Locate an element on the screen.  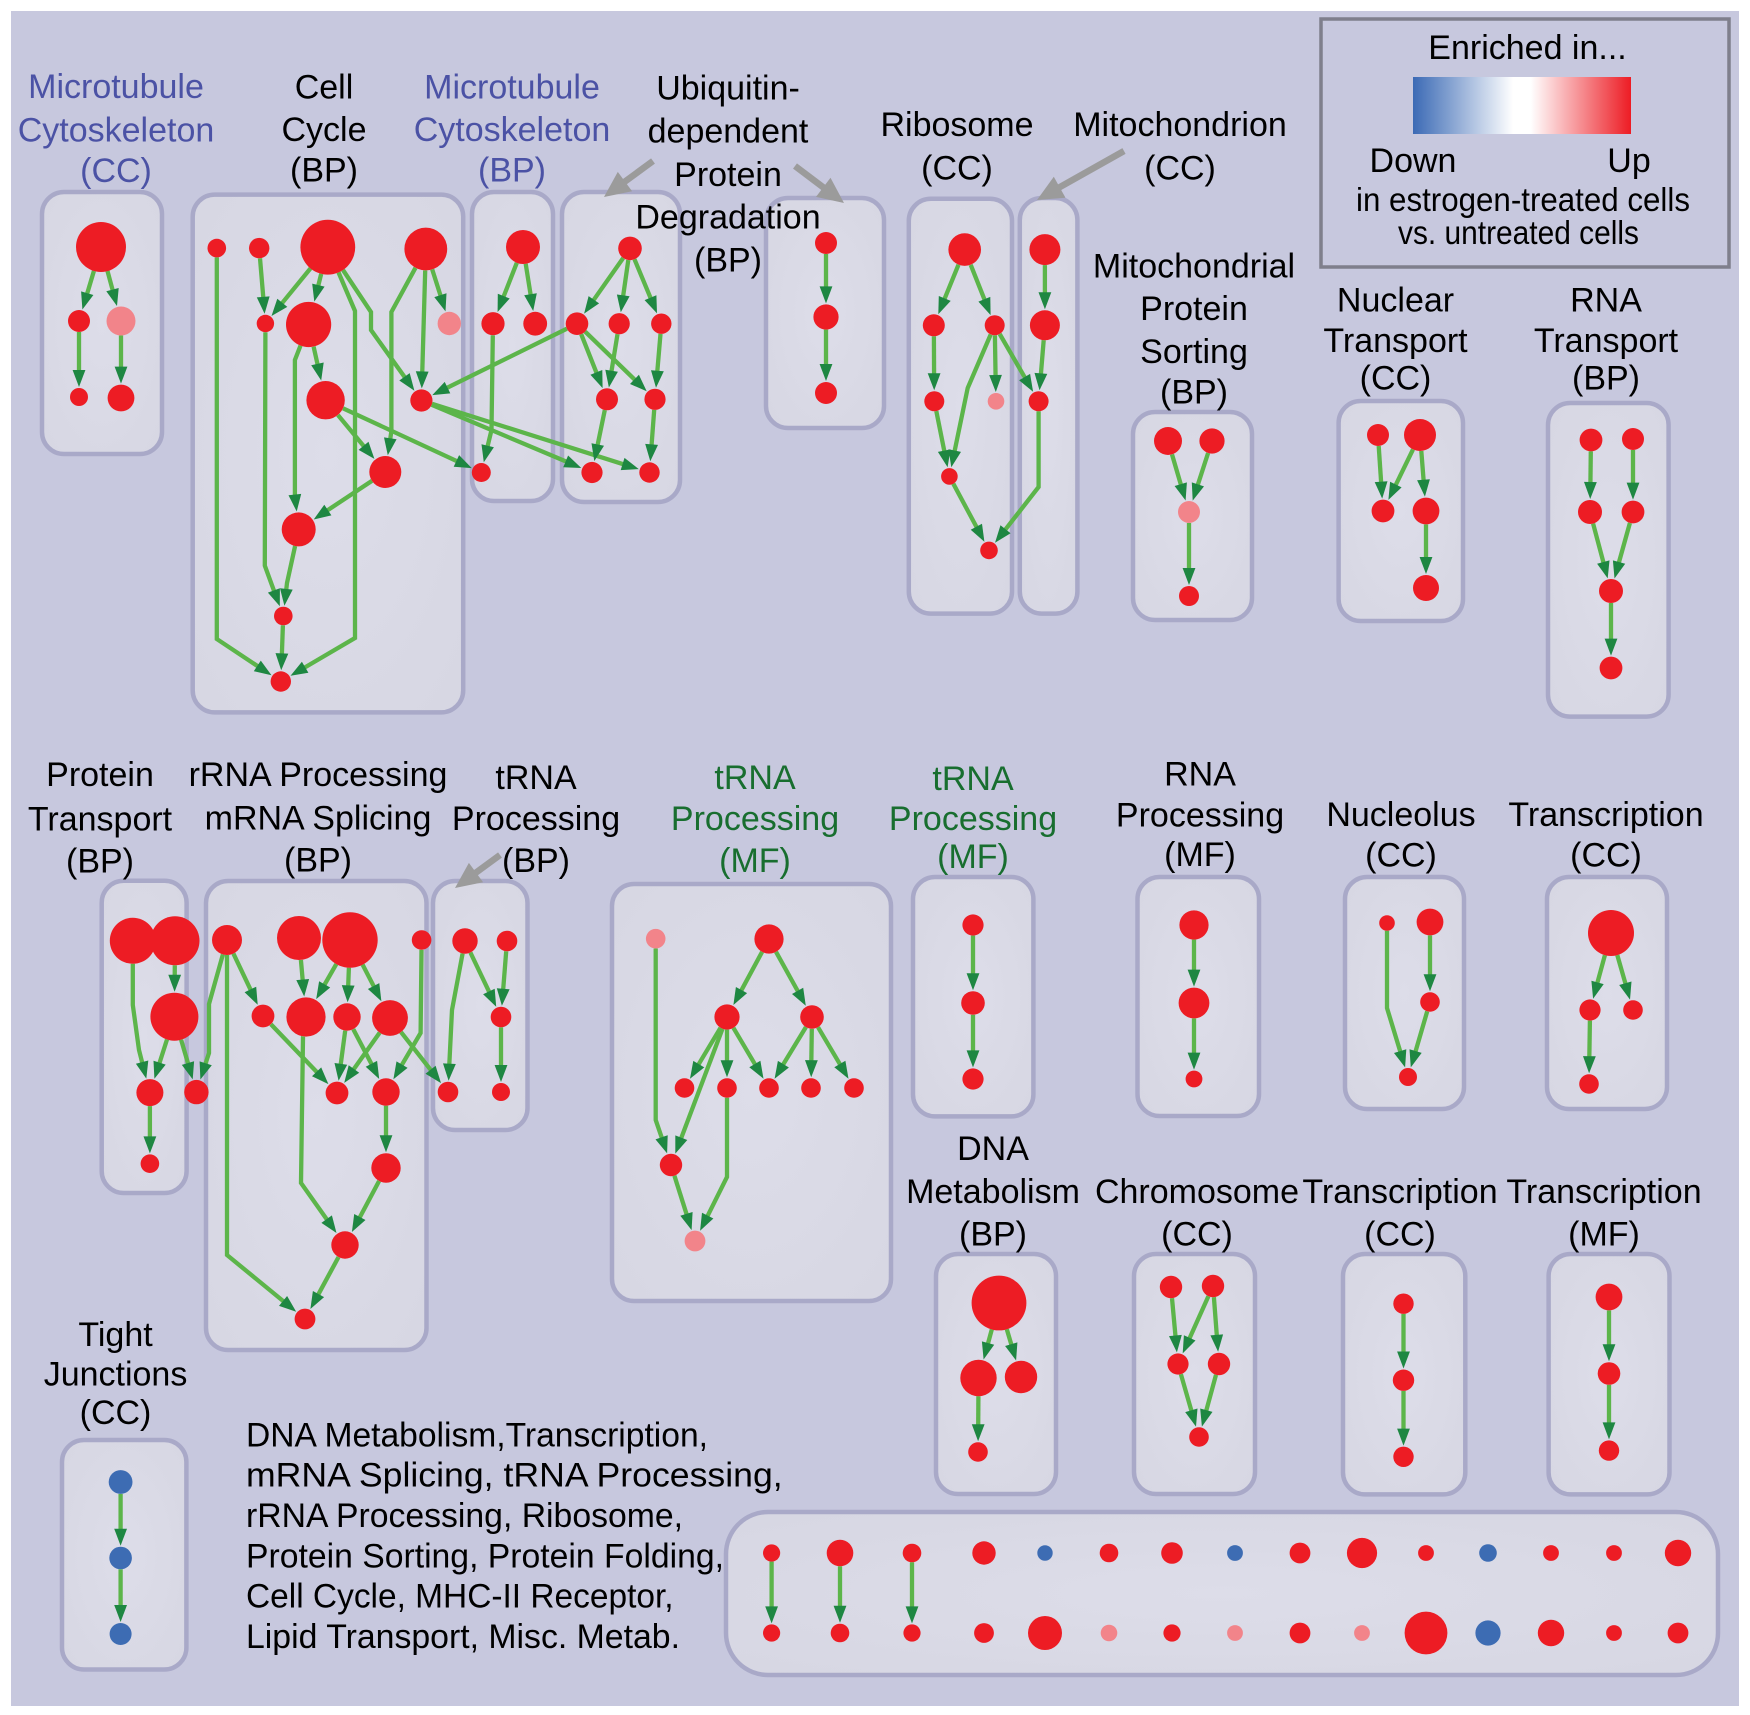
svg-text: Up is located at coordinates (1628, 161).